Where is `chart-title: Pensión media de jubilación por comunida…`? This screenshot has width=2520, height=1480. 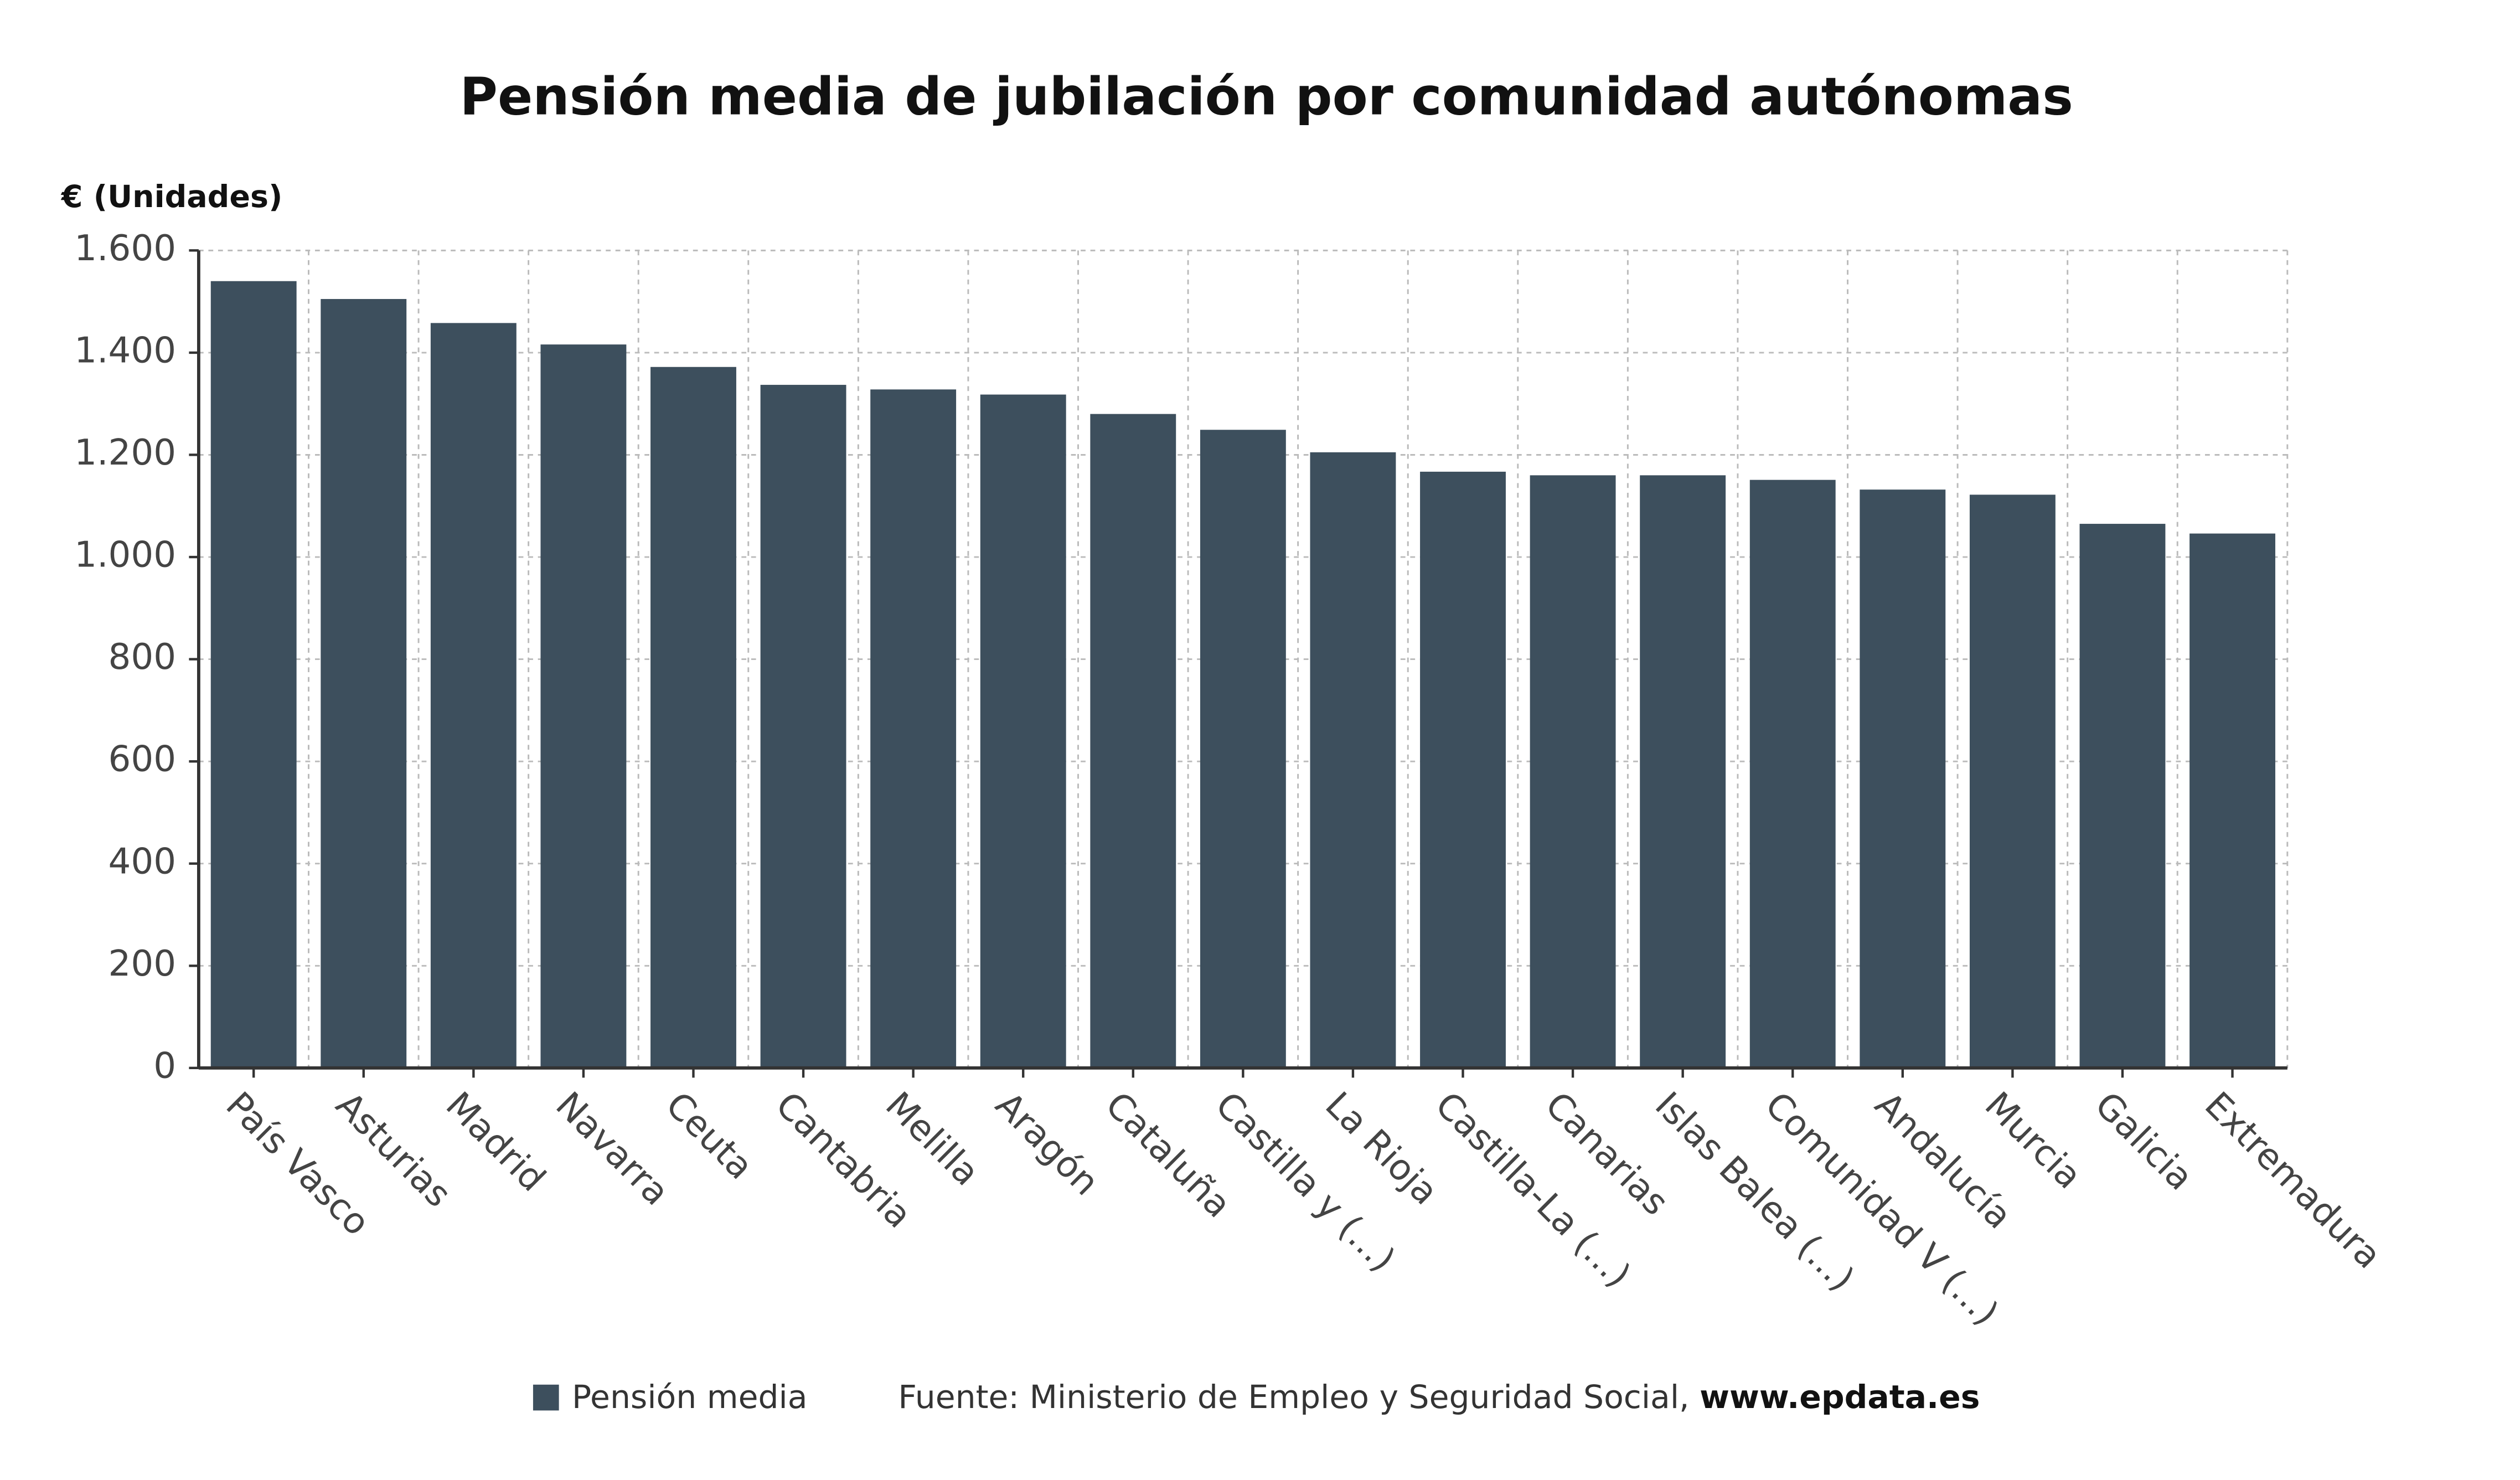
chart-title: Pensión media de jubilación por comunida… is located at coordinates (1266, 97).